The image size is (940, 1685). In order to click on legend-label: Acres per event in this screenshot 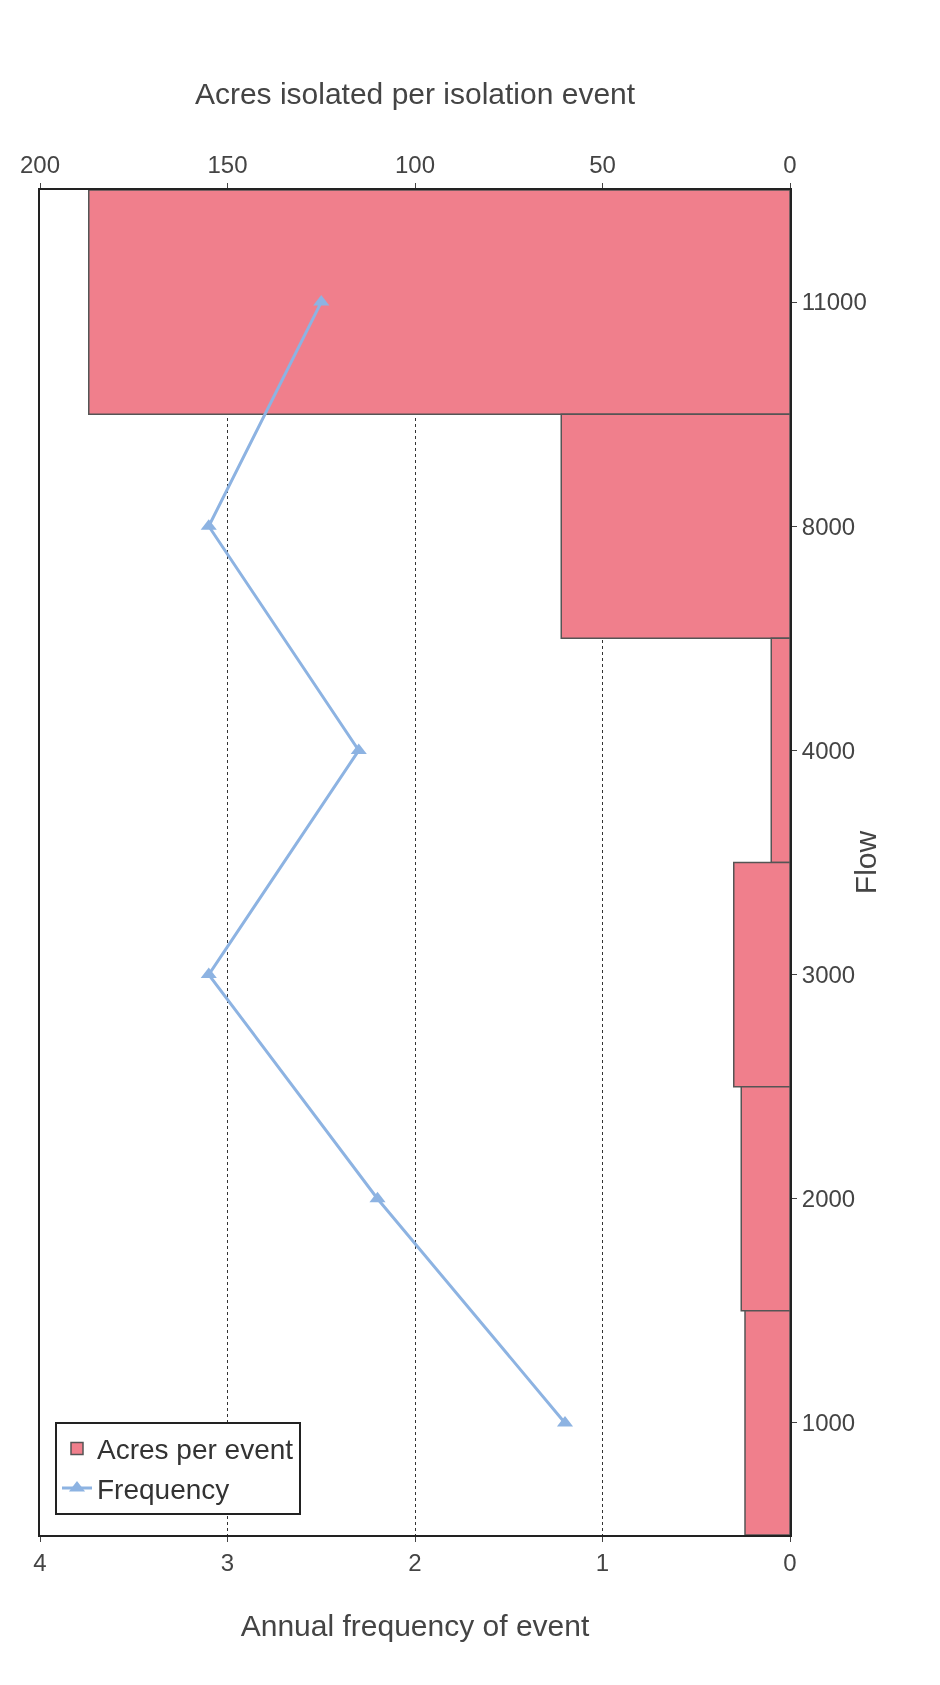, I will do `click(195, 1450)`.